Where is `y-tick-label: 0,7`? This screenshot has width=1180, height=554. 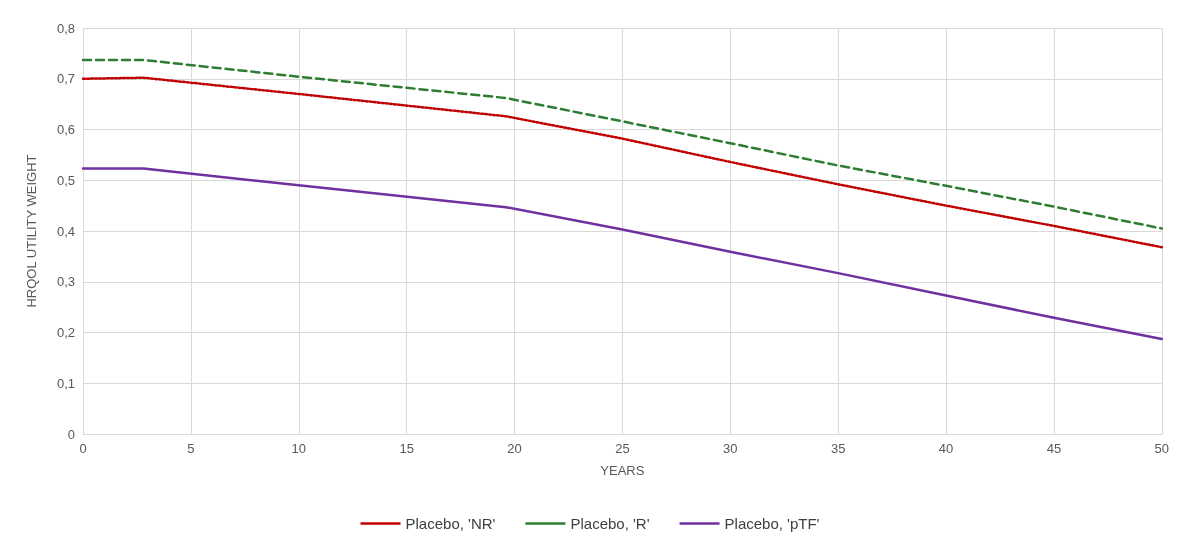
y-tick-label: 0,7 is located at coordinates (65, 79).